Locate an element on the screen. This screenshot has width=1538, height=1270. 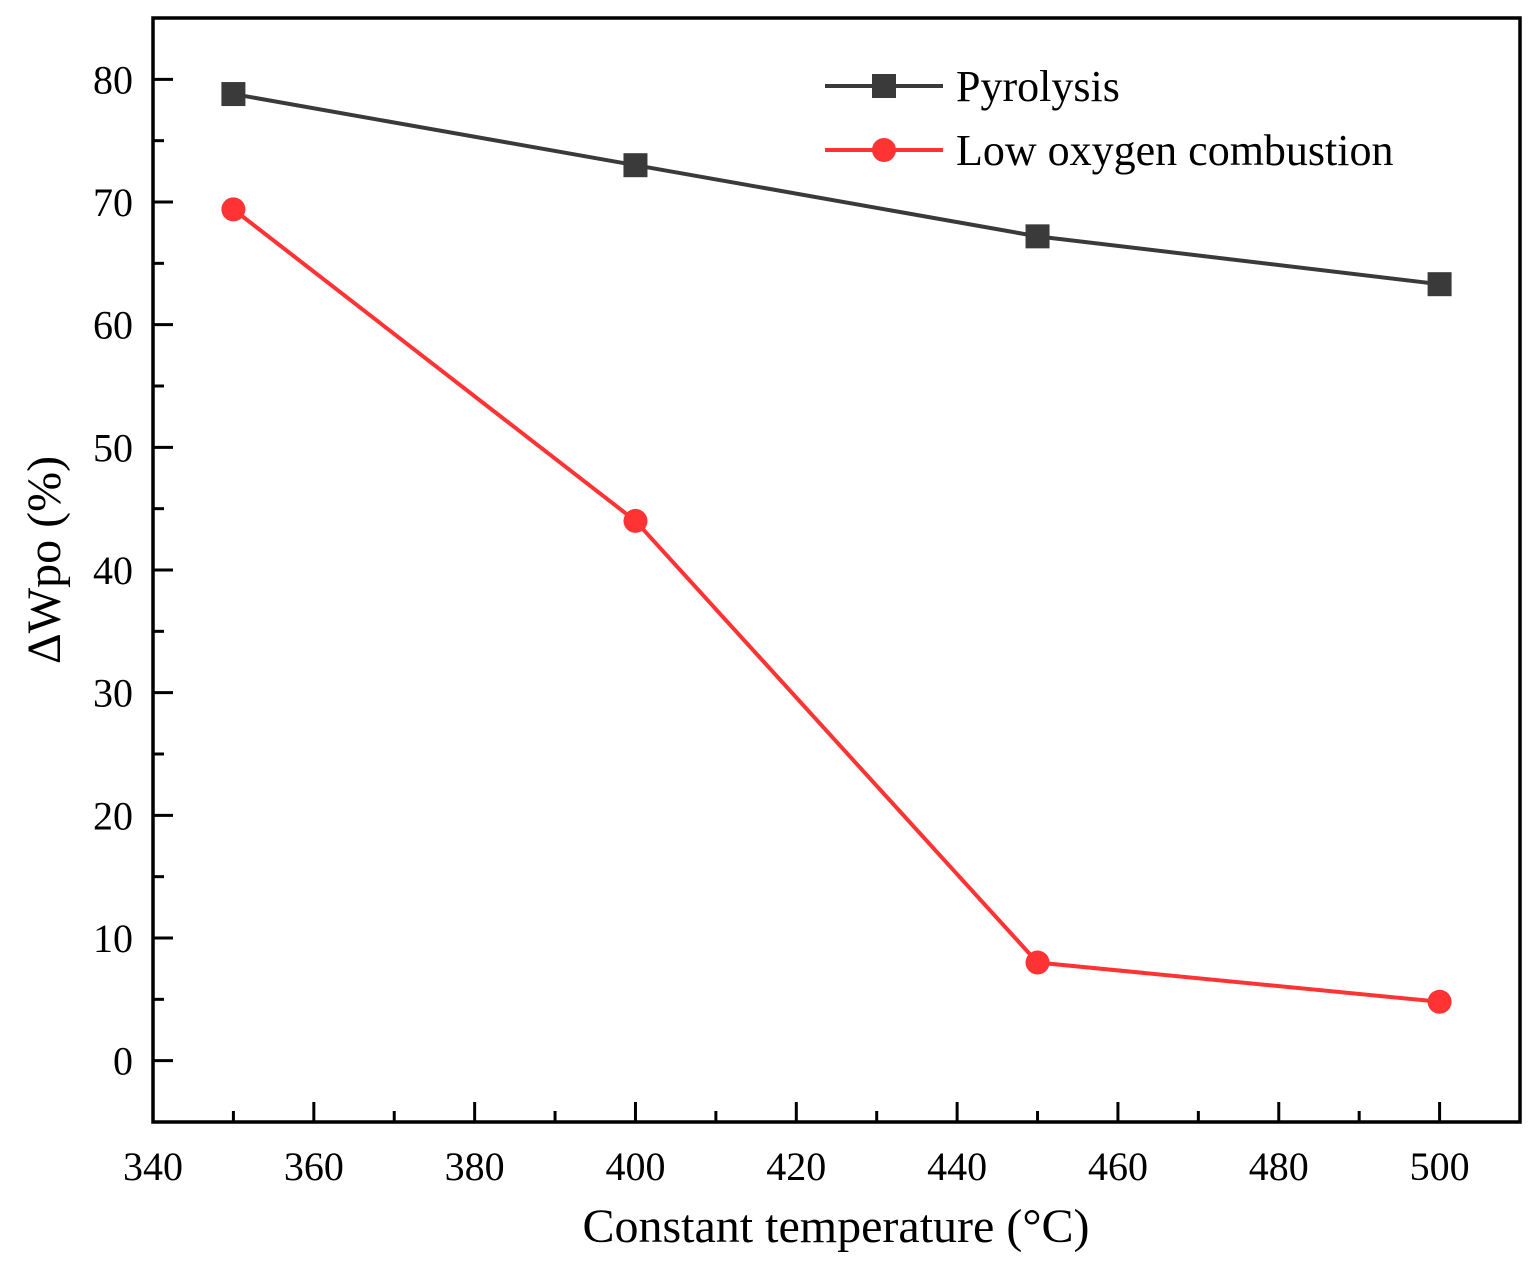
legend: Pyrolysis Low oxygen combustion is located at coordinates (1109, 118).